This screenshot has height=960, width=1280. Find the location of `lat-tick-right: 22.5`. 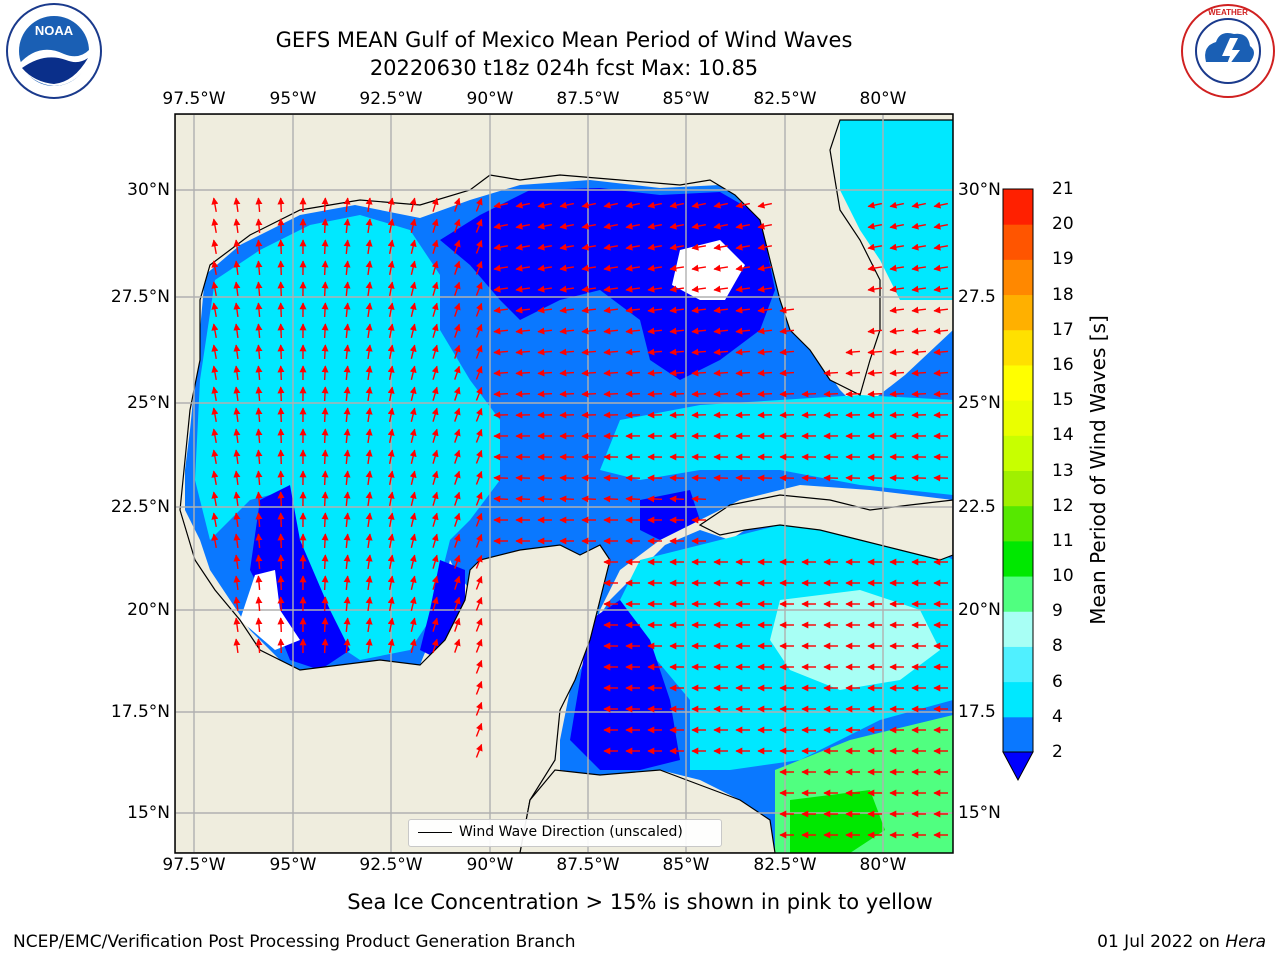

lat-tick-right: 22.5 is located at coordinates (977, 507).